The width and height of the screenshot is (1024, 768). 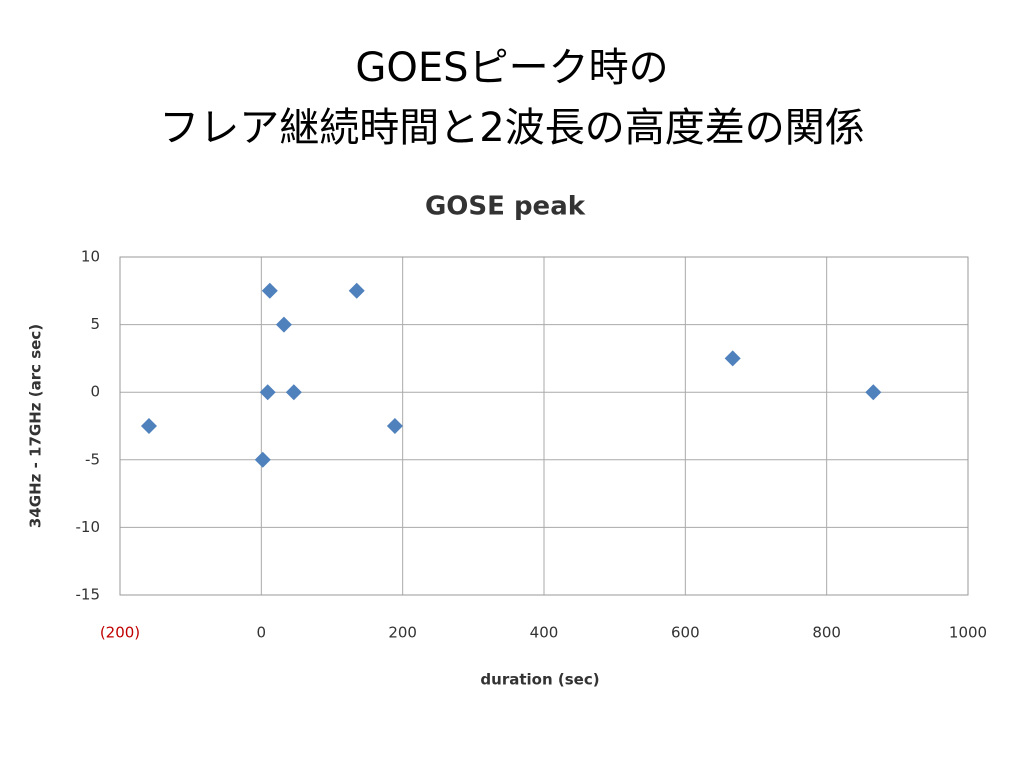 What do you see at coordinates (36, 426) in the screenshot?
I see `y-axis-label: 34GHz - 17GHz (arc sec)` at bounding box center [36, 426].